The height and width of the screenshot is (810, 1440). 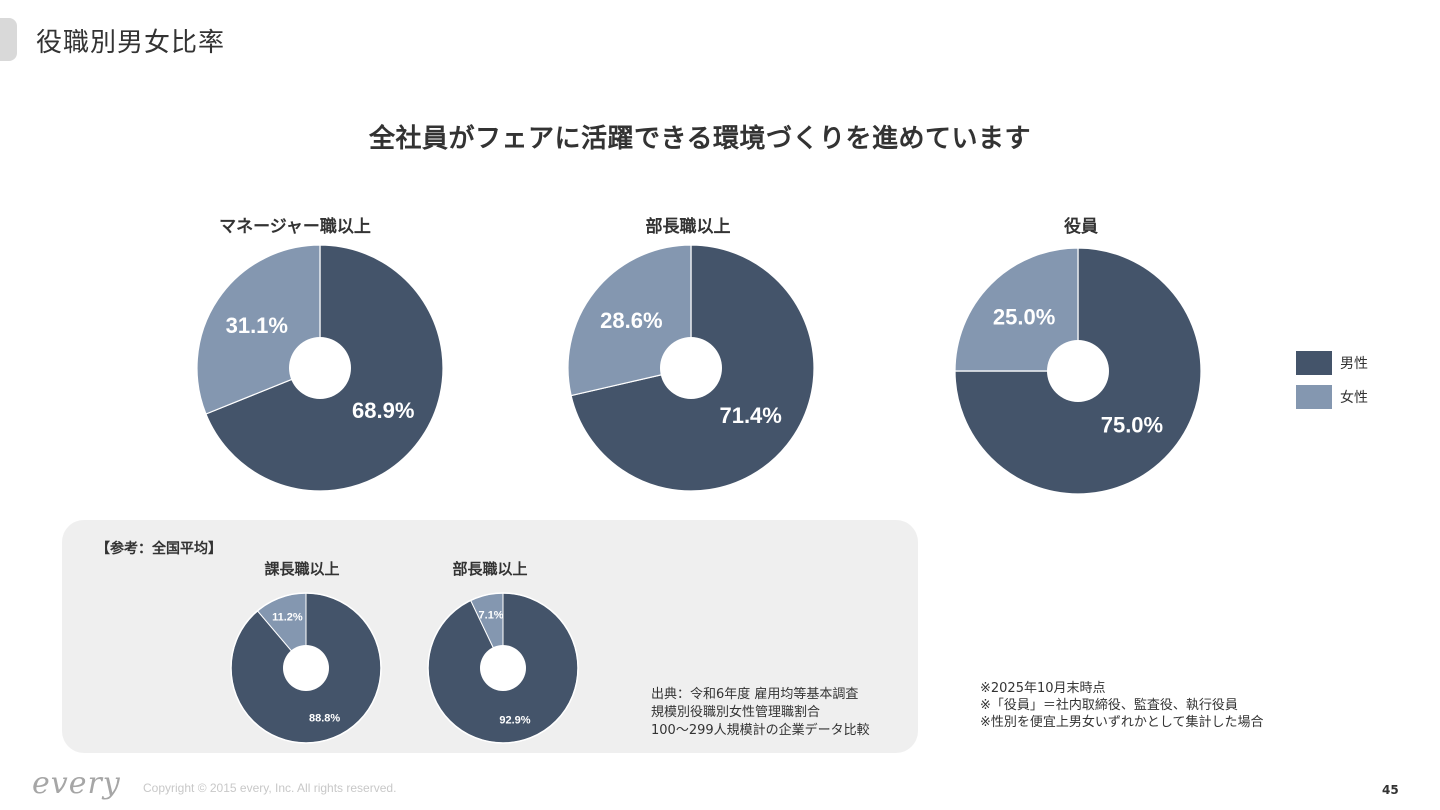 I want to click on legend-item-male: 男性, so click(x=1332, y=363).